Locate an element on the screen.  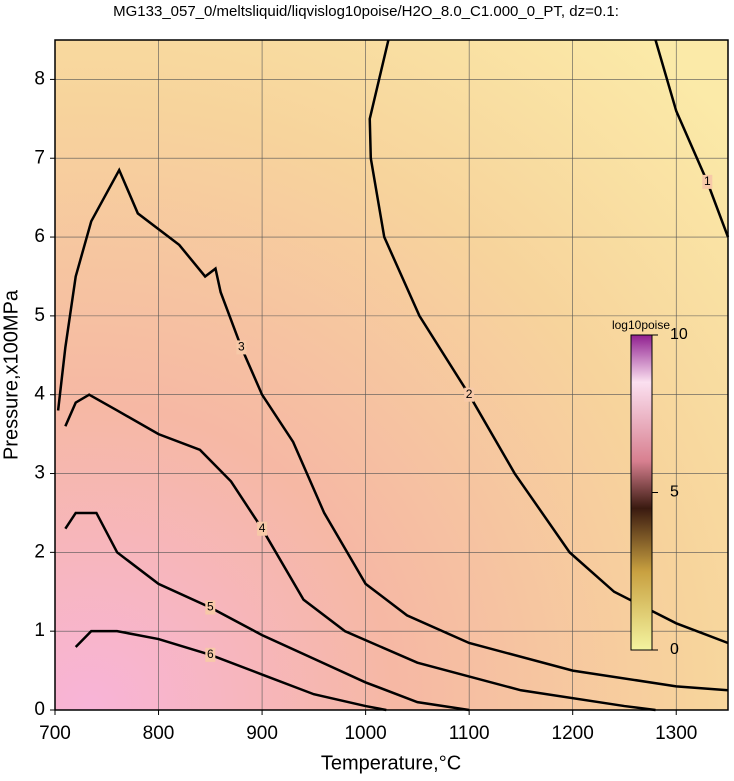
y-tick-label: 7 is located at coordinates (39, 157).